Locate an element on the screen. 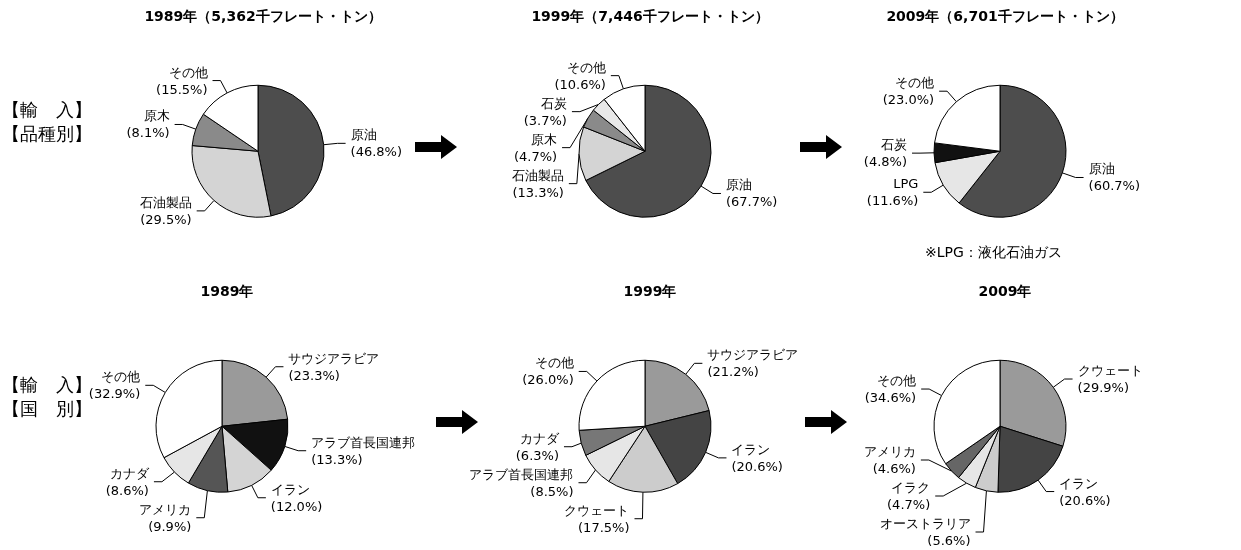  chart-title: 2009年 is located at coordinates (1005, 291).